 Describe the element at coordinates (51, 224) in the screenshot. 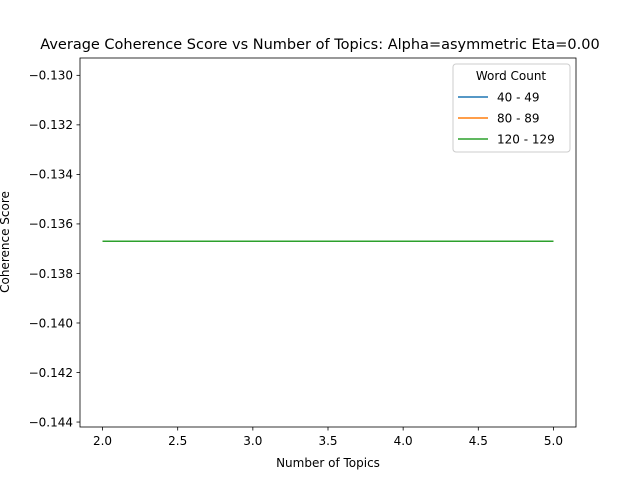

I see `y-tick-label: −0.136` at that location.